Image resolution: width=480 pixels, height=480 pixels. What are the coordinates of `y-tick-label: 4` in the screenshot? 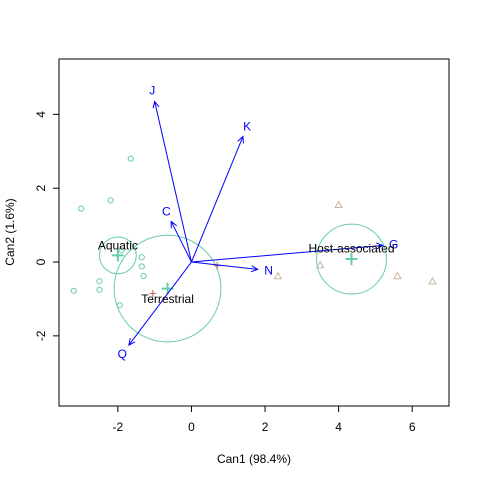 It's located at (41, 114).